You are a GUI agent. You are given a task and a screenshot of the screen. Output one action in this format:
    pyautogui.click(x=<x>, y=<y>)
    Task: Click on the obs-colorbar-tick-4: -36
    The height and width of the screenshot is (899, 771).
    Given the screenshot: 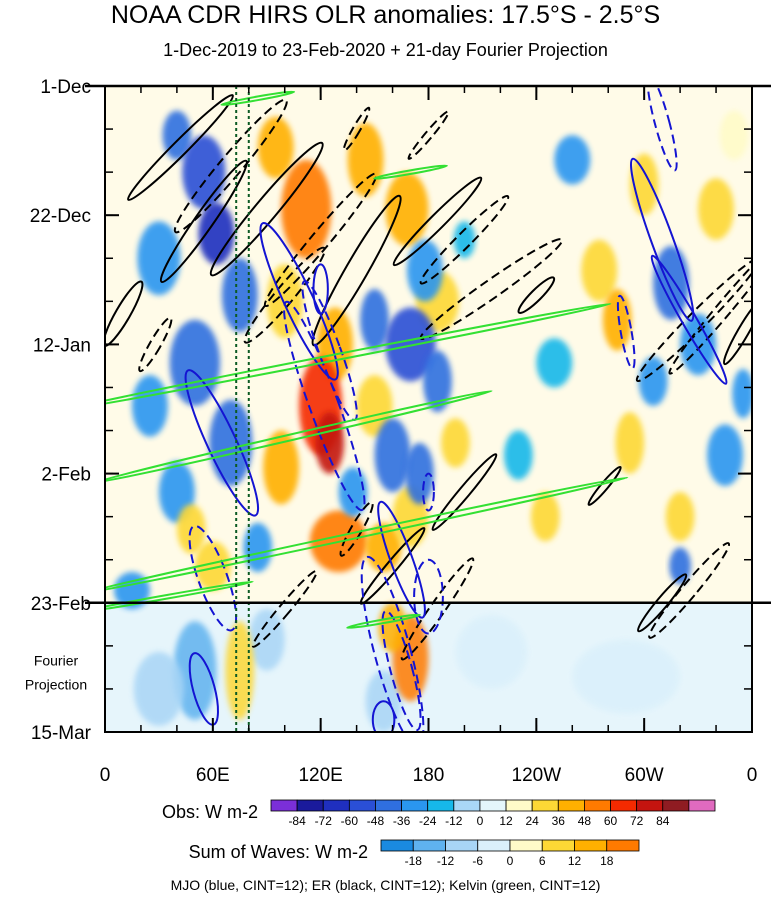 What is the action you would take?
    pyautogui.click(x=402, y=821)
    